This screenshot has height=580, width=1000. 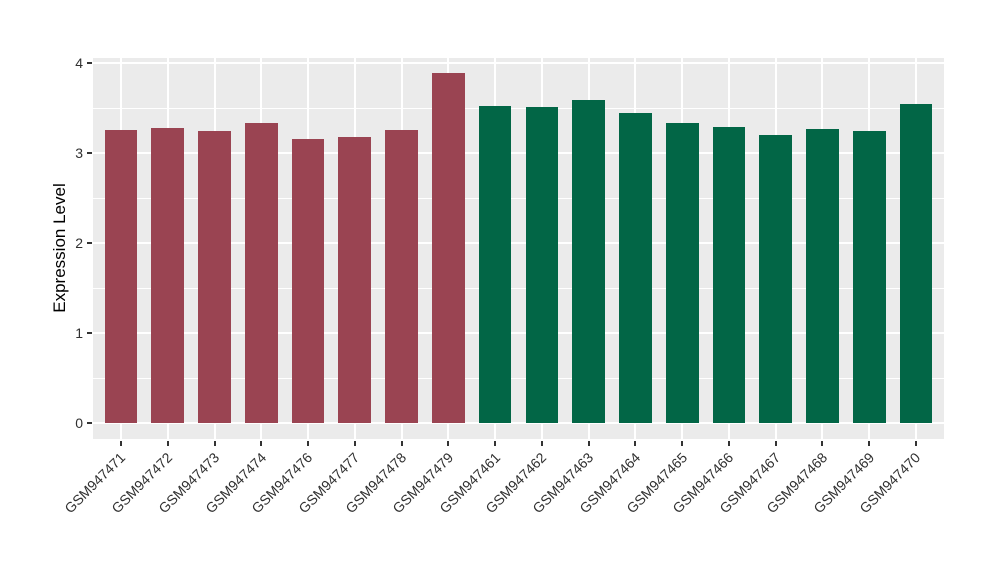 What do you see at coordinates (401, 276) in the screenshot?
I see `bar-GSM947478` at bounding box center [401, 276].